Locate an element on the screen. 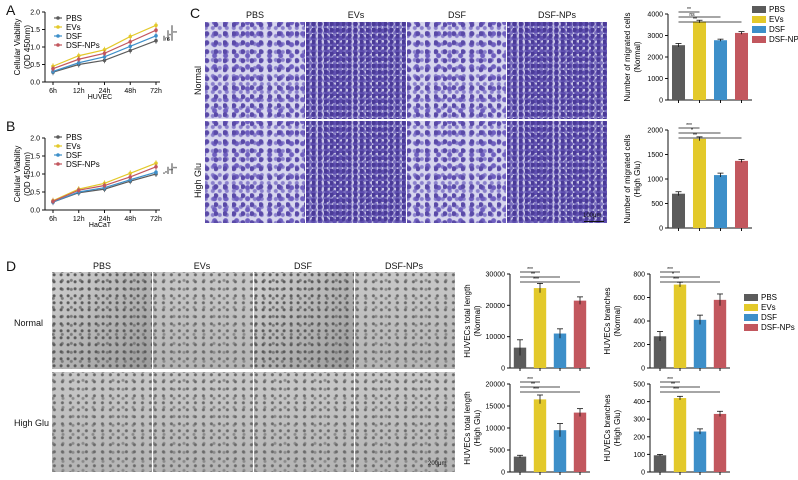 This screenshot has height=480, width=798. d-image-highglu-pbs is located at coordinates (102, 422).